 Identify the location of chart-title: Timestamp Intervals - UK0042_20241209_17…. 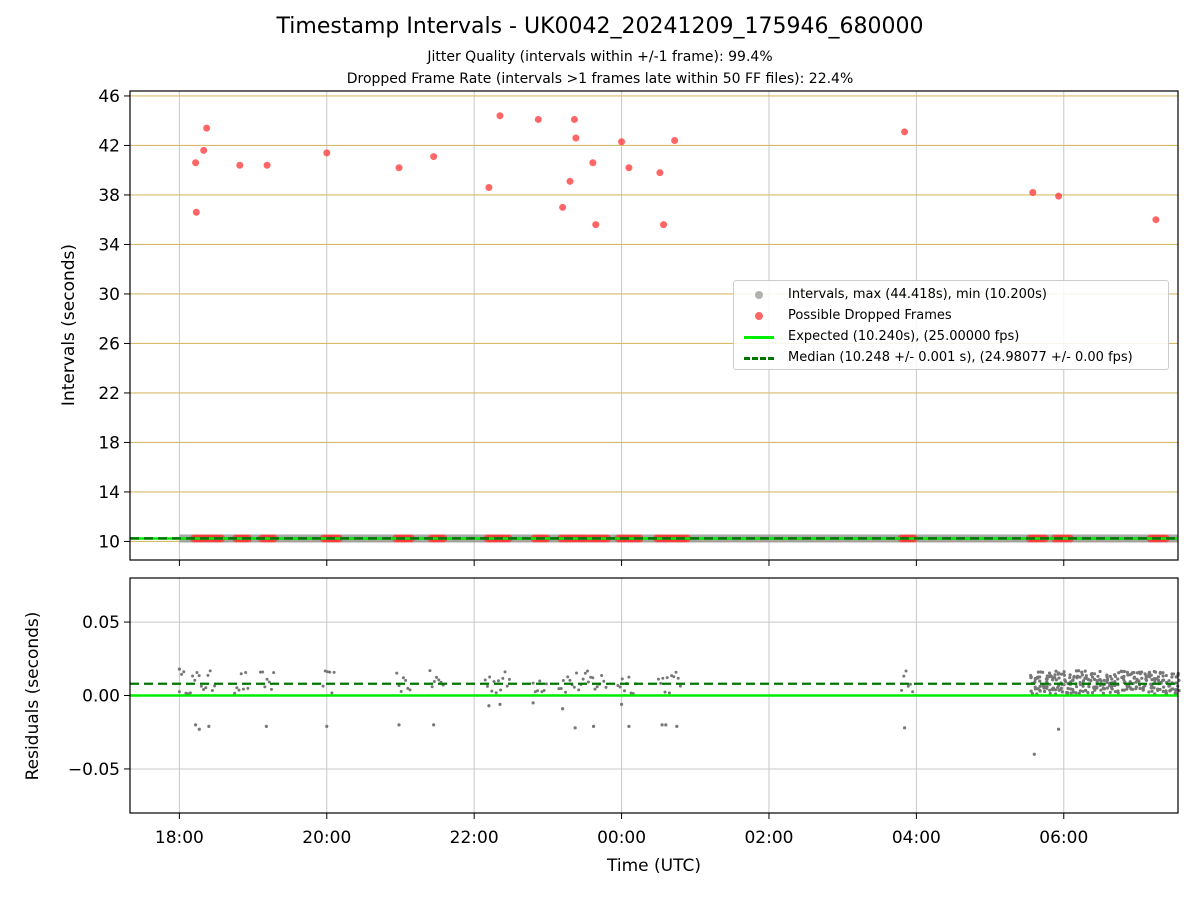
(600, 26).